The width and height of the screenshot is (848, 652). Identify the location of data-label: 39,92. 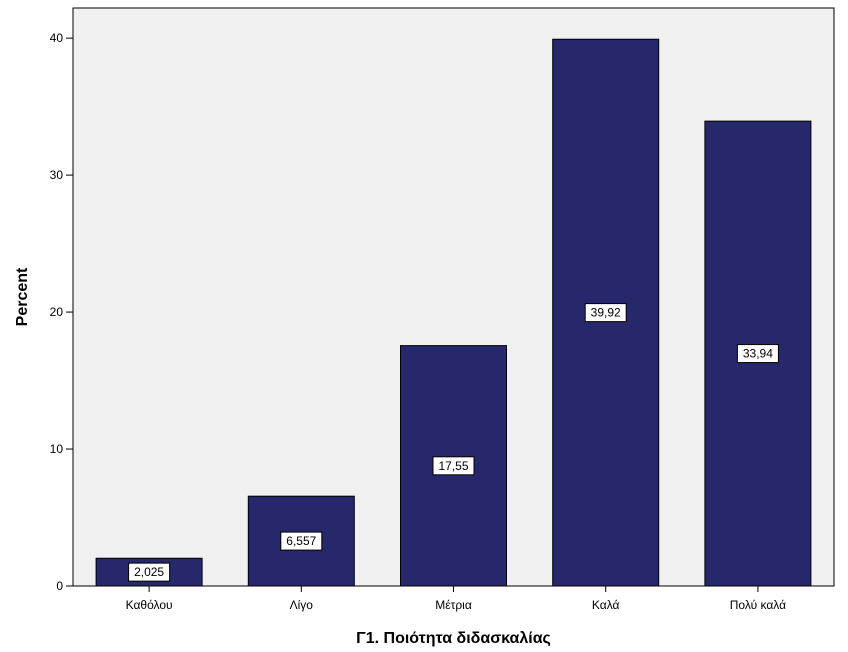
(606, 313).